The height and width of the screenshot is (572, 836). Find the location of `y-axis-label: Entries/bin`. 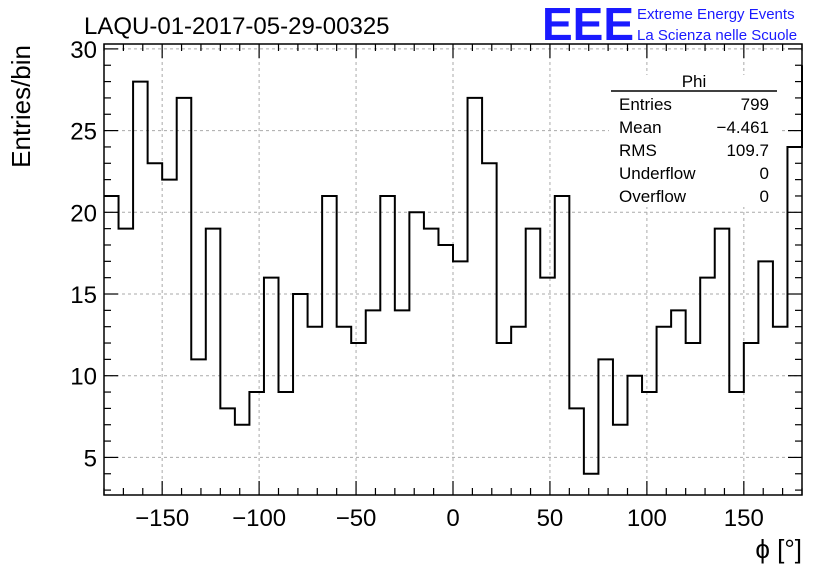

y-axis-label: Entries/bin is located at coordinates (21, 106).